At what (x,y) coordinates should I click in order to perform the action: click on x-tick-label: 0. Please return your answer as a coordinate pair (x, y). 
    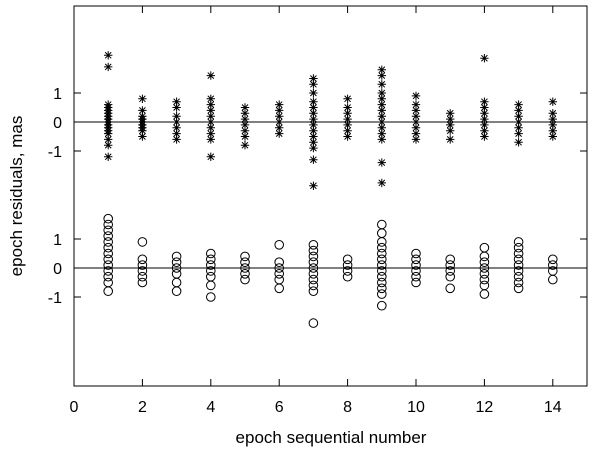
    Looking at the image, I should click on (74, 407).